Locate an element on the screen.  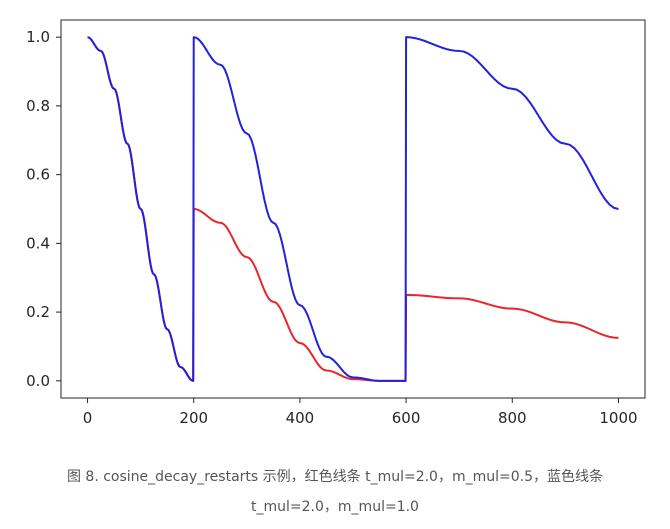
y-tick-label: 0.4 is located at coordinates (38, 243).